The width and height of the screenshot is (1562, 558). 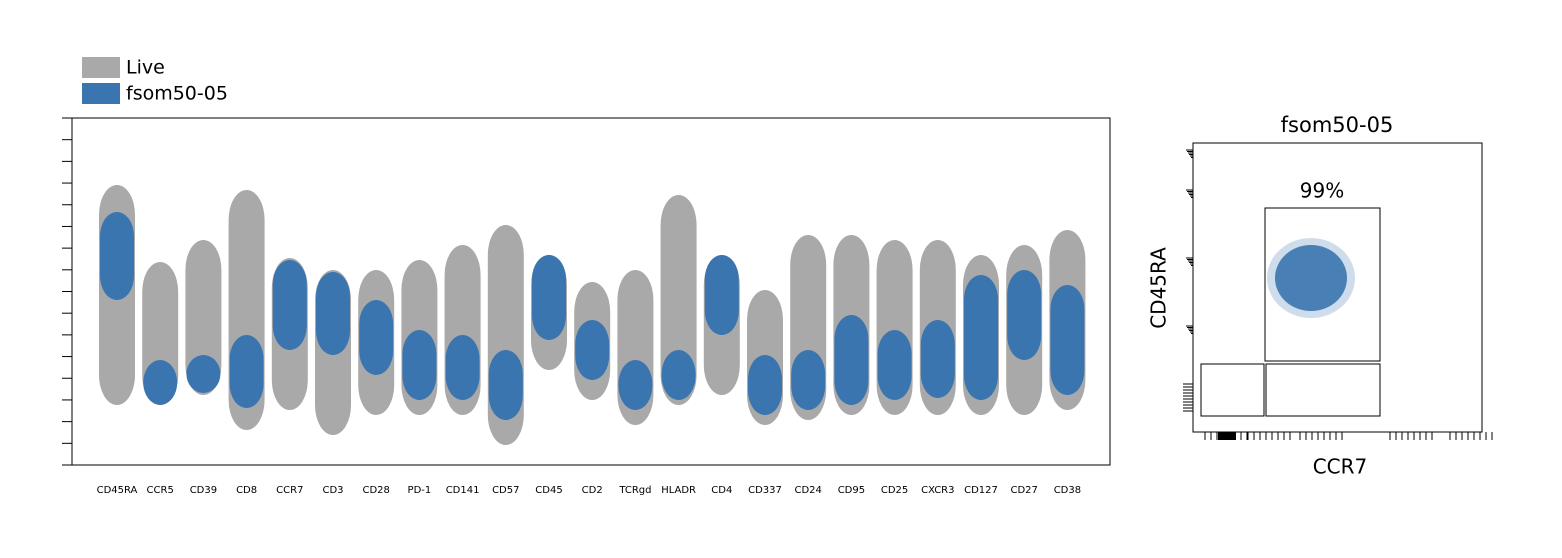 I want to click on x-tick-label: CD25, so click(x=894, y=490).